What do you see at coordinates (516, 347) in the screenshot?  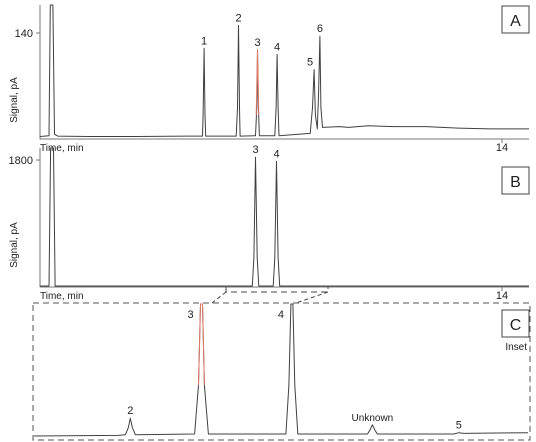 I see `panel-c-inset-label: Inset` at bounding box center [516, 347].